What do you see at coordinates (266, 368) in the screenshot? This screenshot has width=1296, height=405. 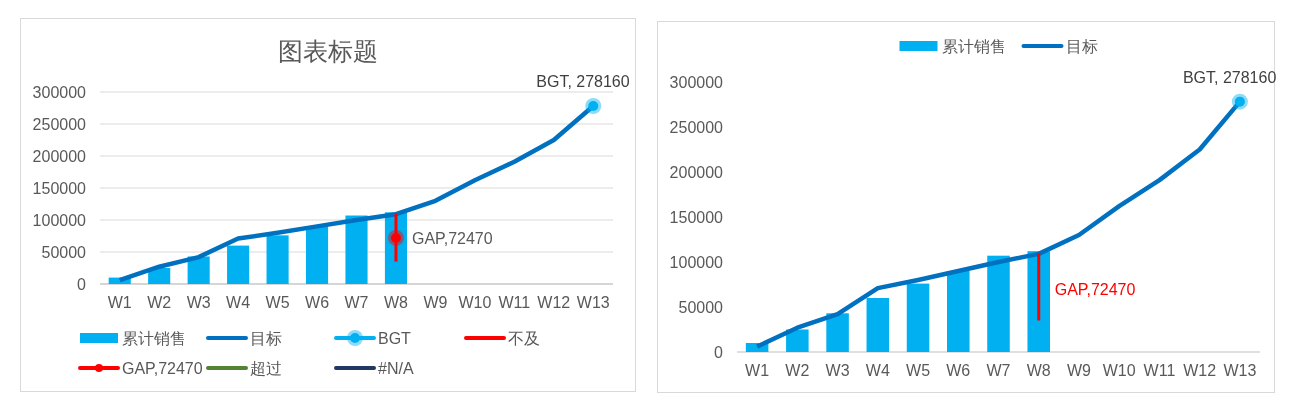 I see `legend-label: 超过` at bounding box center [266, 368].